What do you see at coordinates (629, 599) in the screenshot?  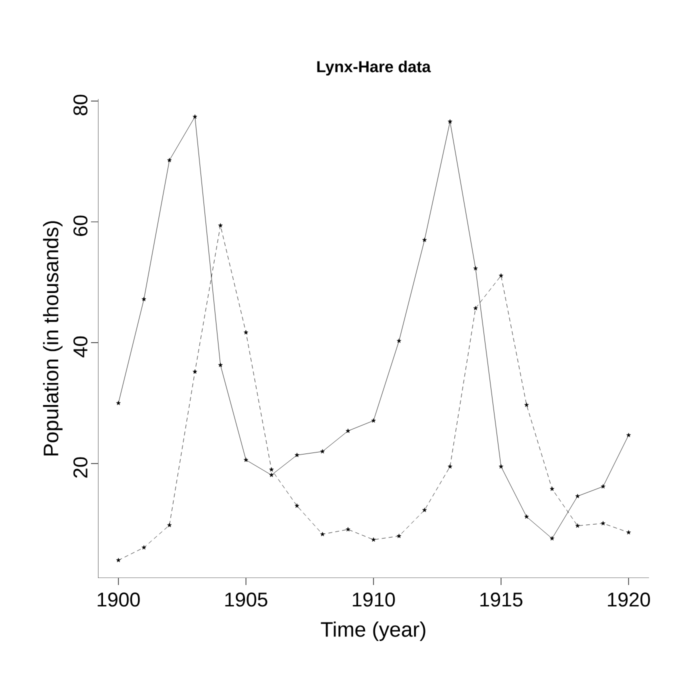 I see `x-tick-label: 1920` at bounding box center [629, 599].